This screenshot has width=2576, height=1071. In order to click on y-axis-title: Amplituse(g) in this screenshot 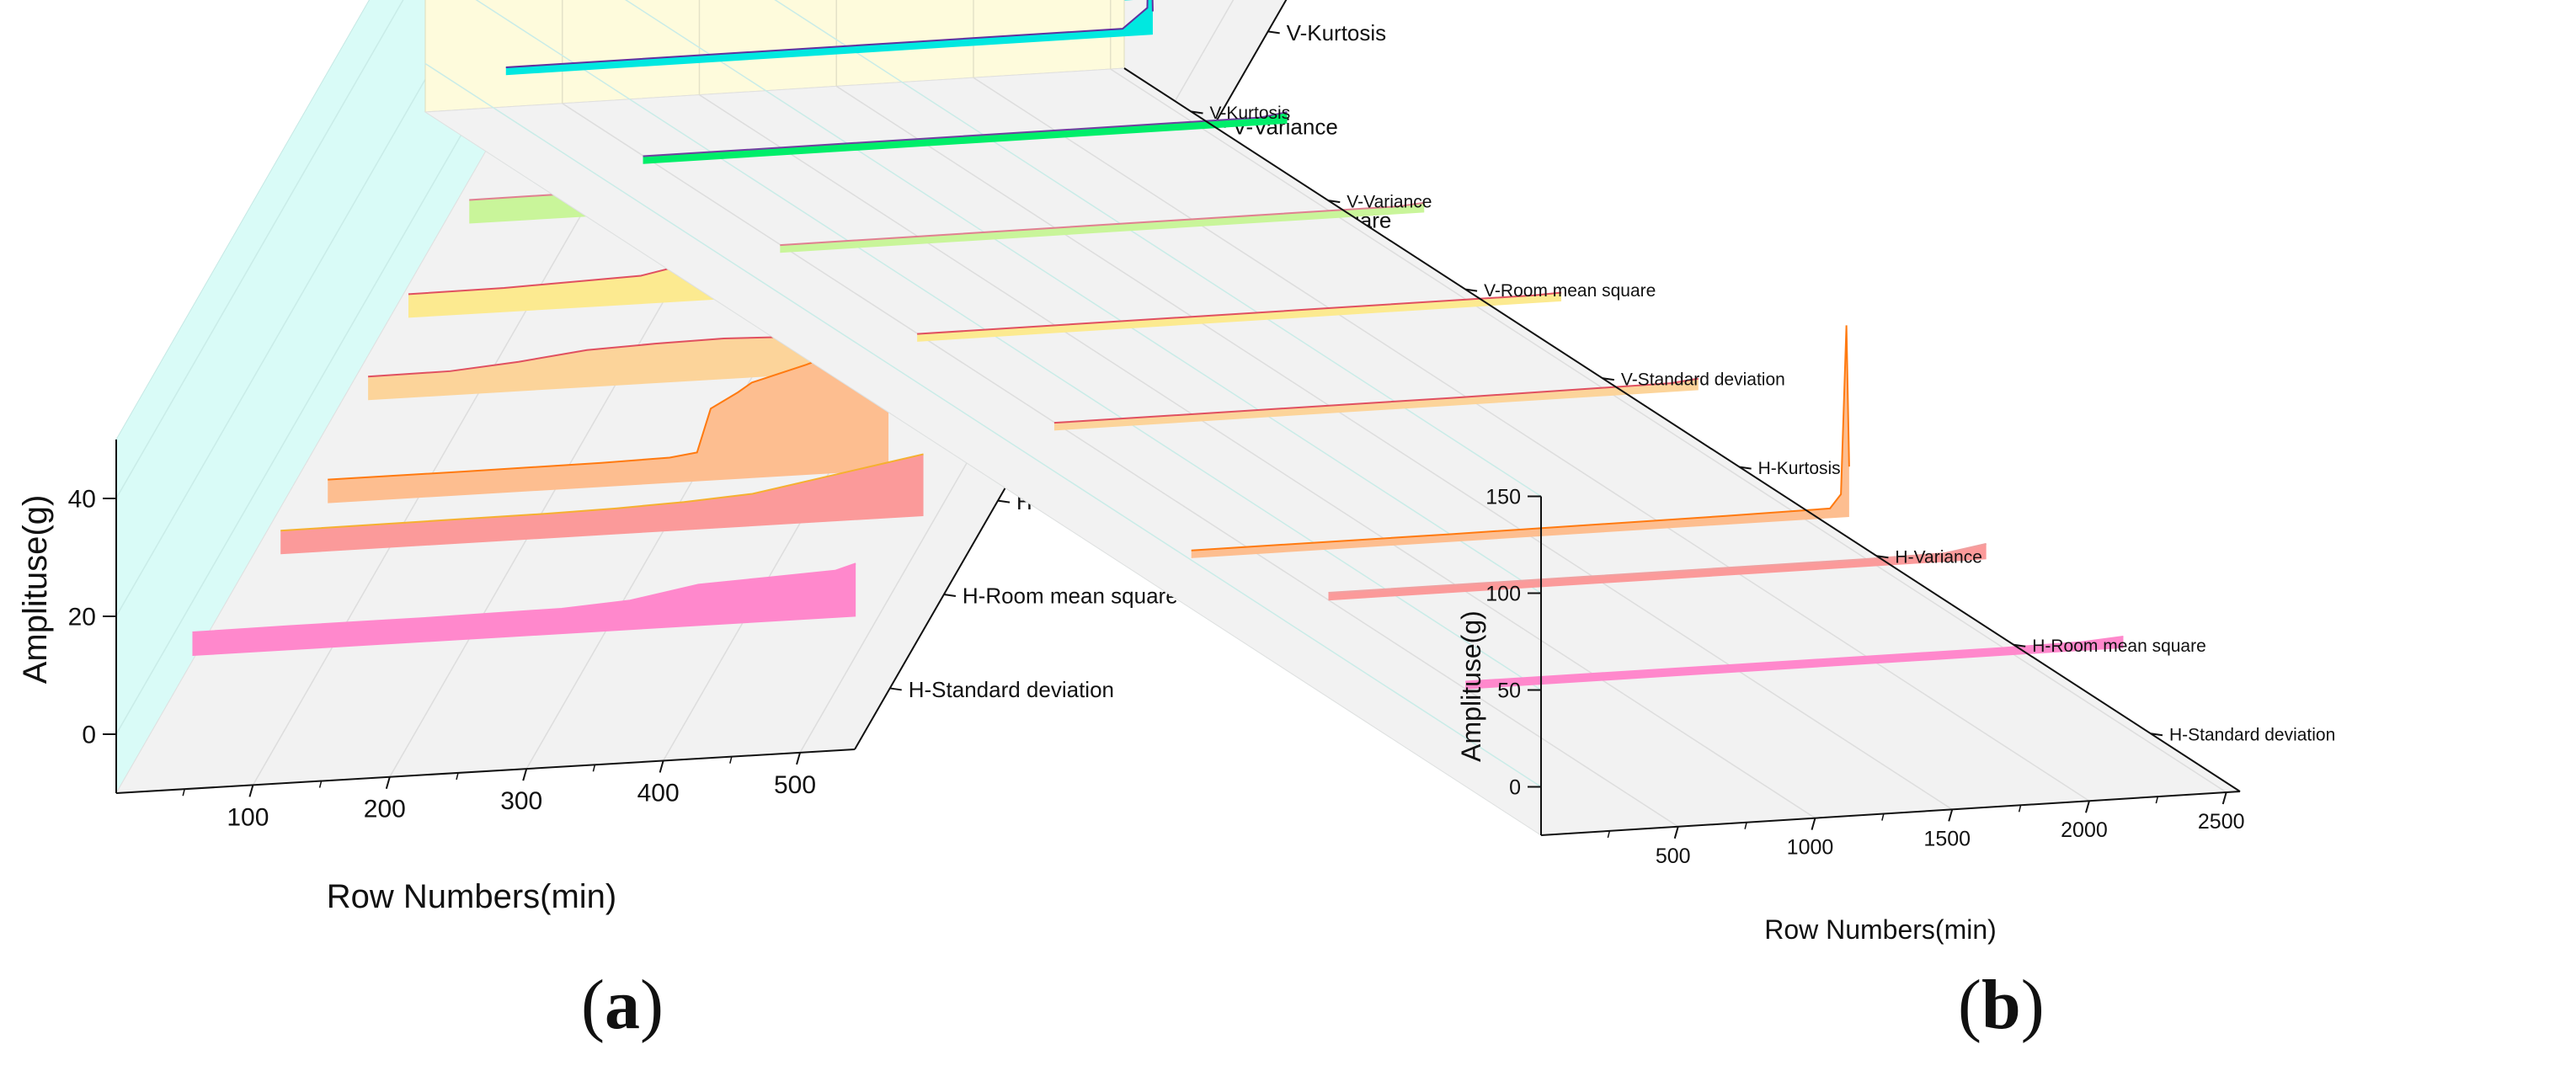, I will do `click(1471, 686)`.